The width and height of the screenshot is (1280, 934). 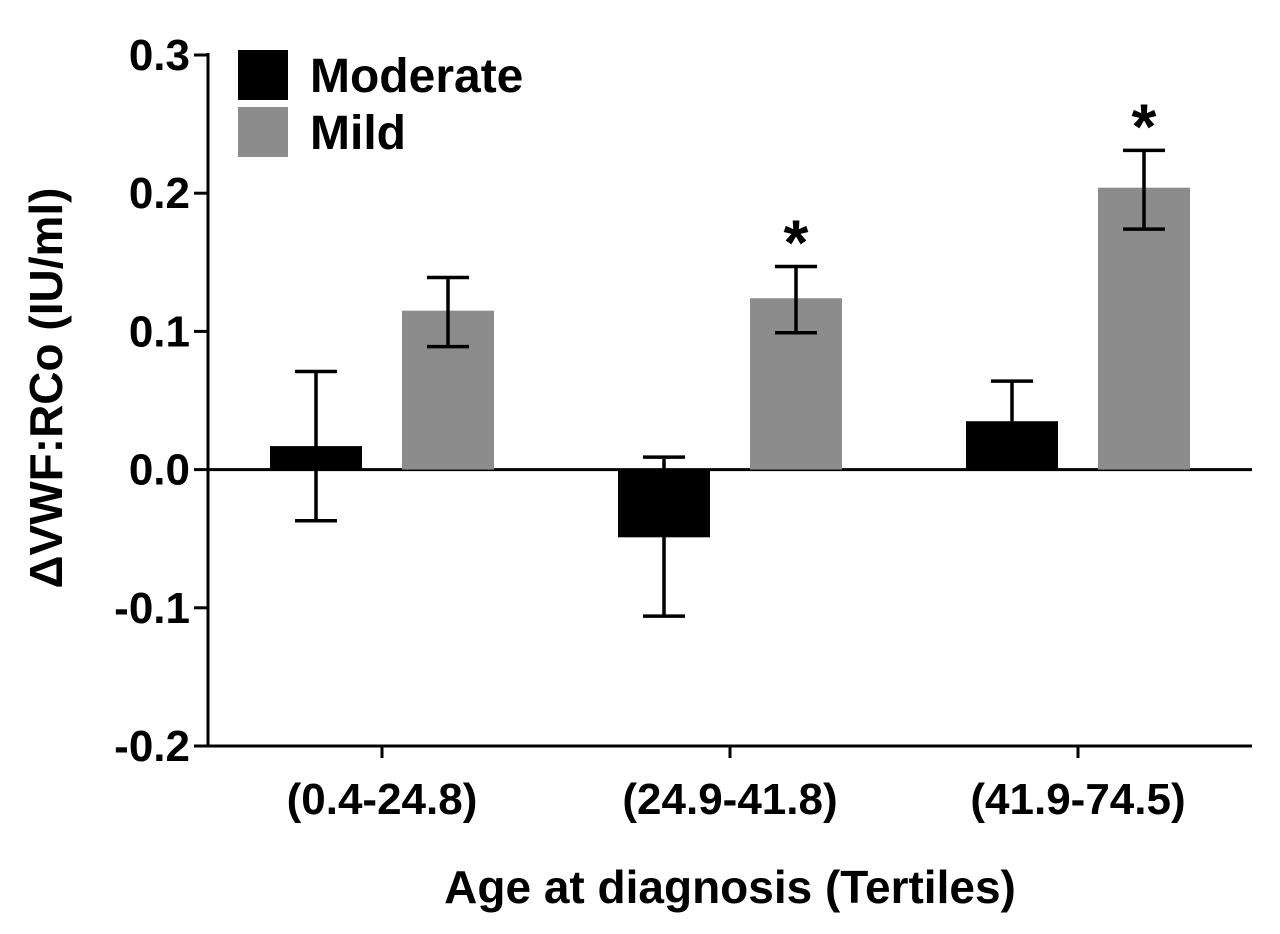 I want to click on y-tick-label: 0.2, so click(x=159, y=193).